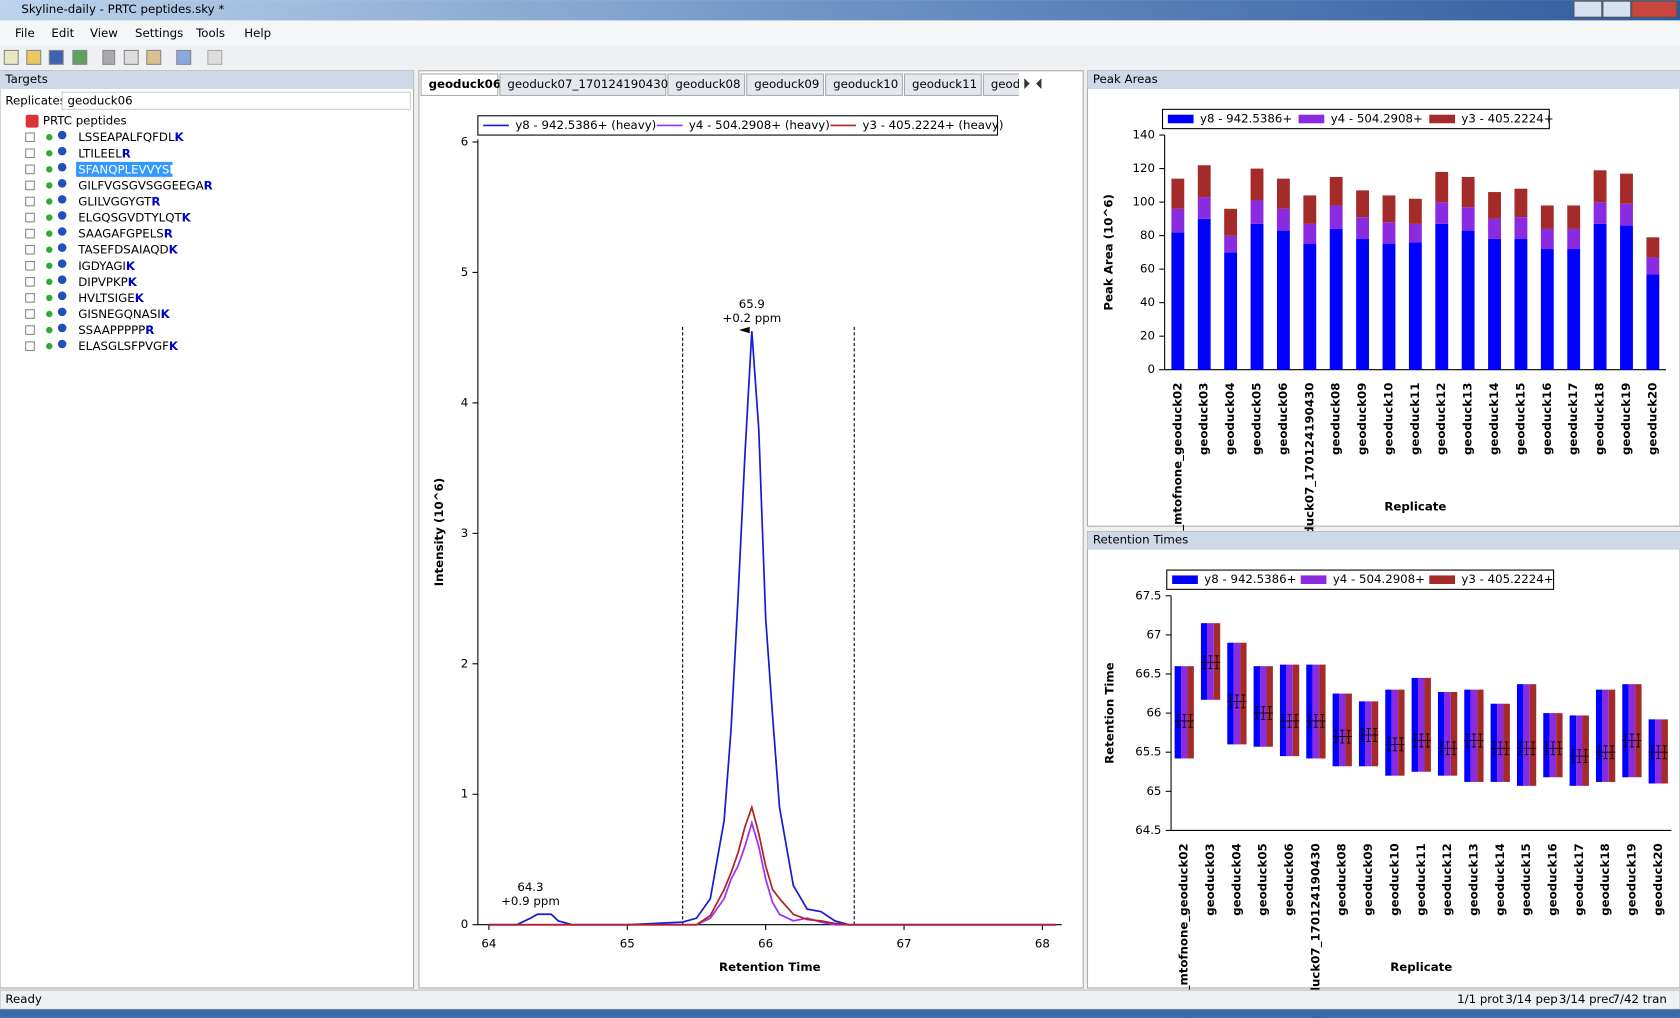  Describe the element at coordinates (134, 217) in the screenshot. I see `peptide: ELGQSGVDTYLQTK` at that location.